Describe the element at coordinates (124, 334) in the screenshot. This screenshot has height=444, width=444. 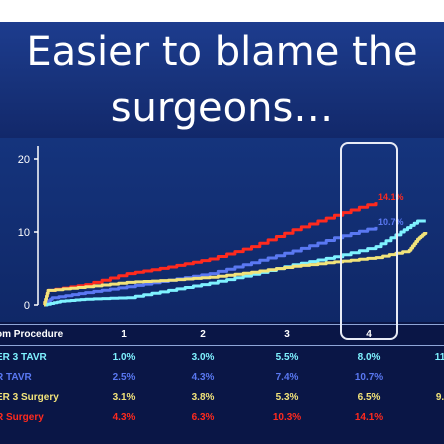
I see `table-header-col-1: 1` at that location.